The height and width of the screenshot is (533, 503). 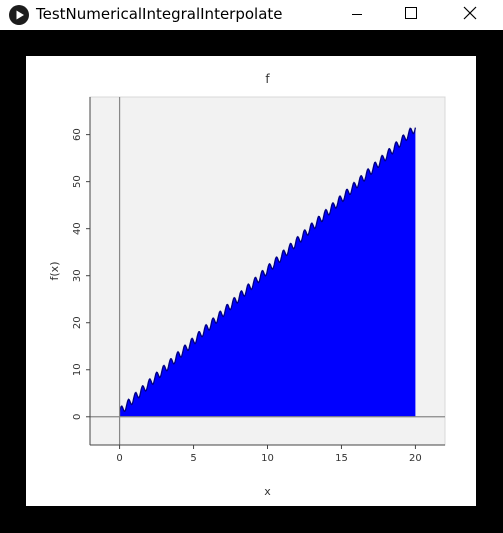 What do you see at coordinates (77, 228) in the screenshot?
I see `y-tick-label: 40` at bounding box center [77, 228].